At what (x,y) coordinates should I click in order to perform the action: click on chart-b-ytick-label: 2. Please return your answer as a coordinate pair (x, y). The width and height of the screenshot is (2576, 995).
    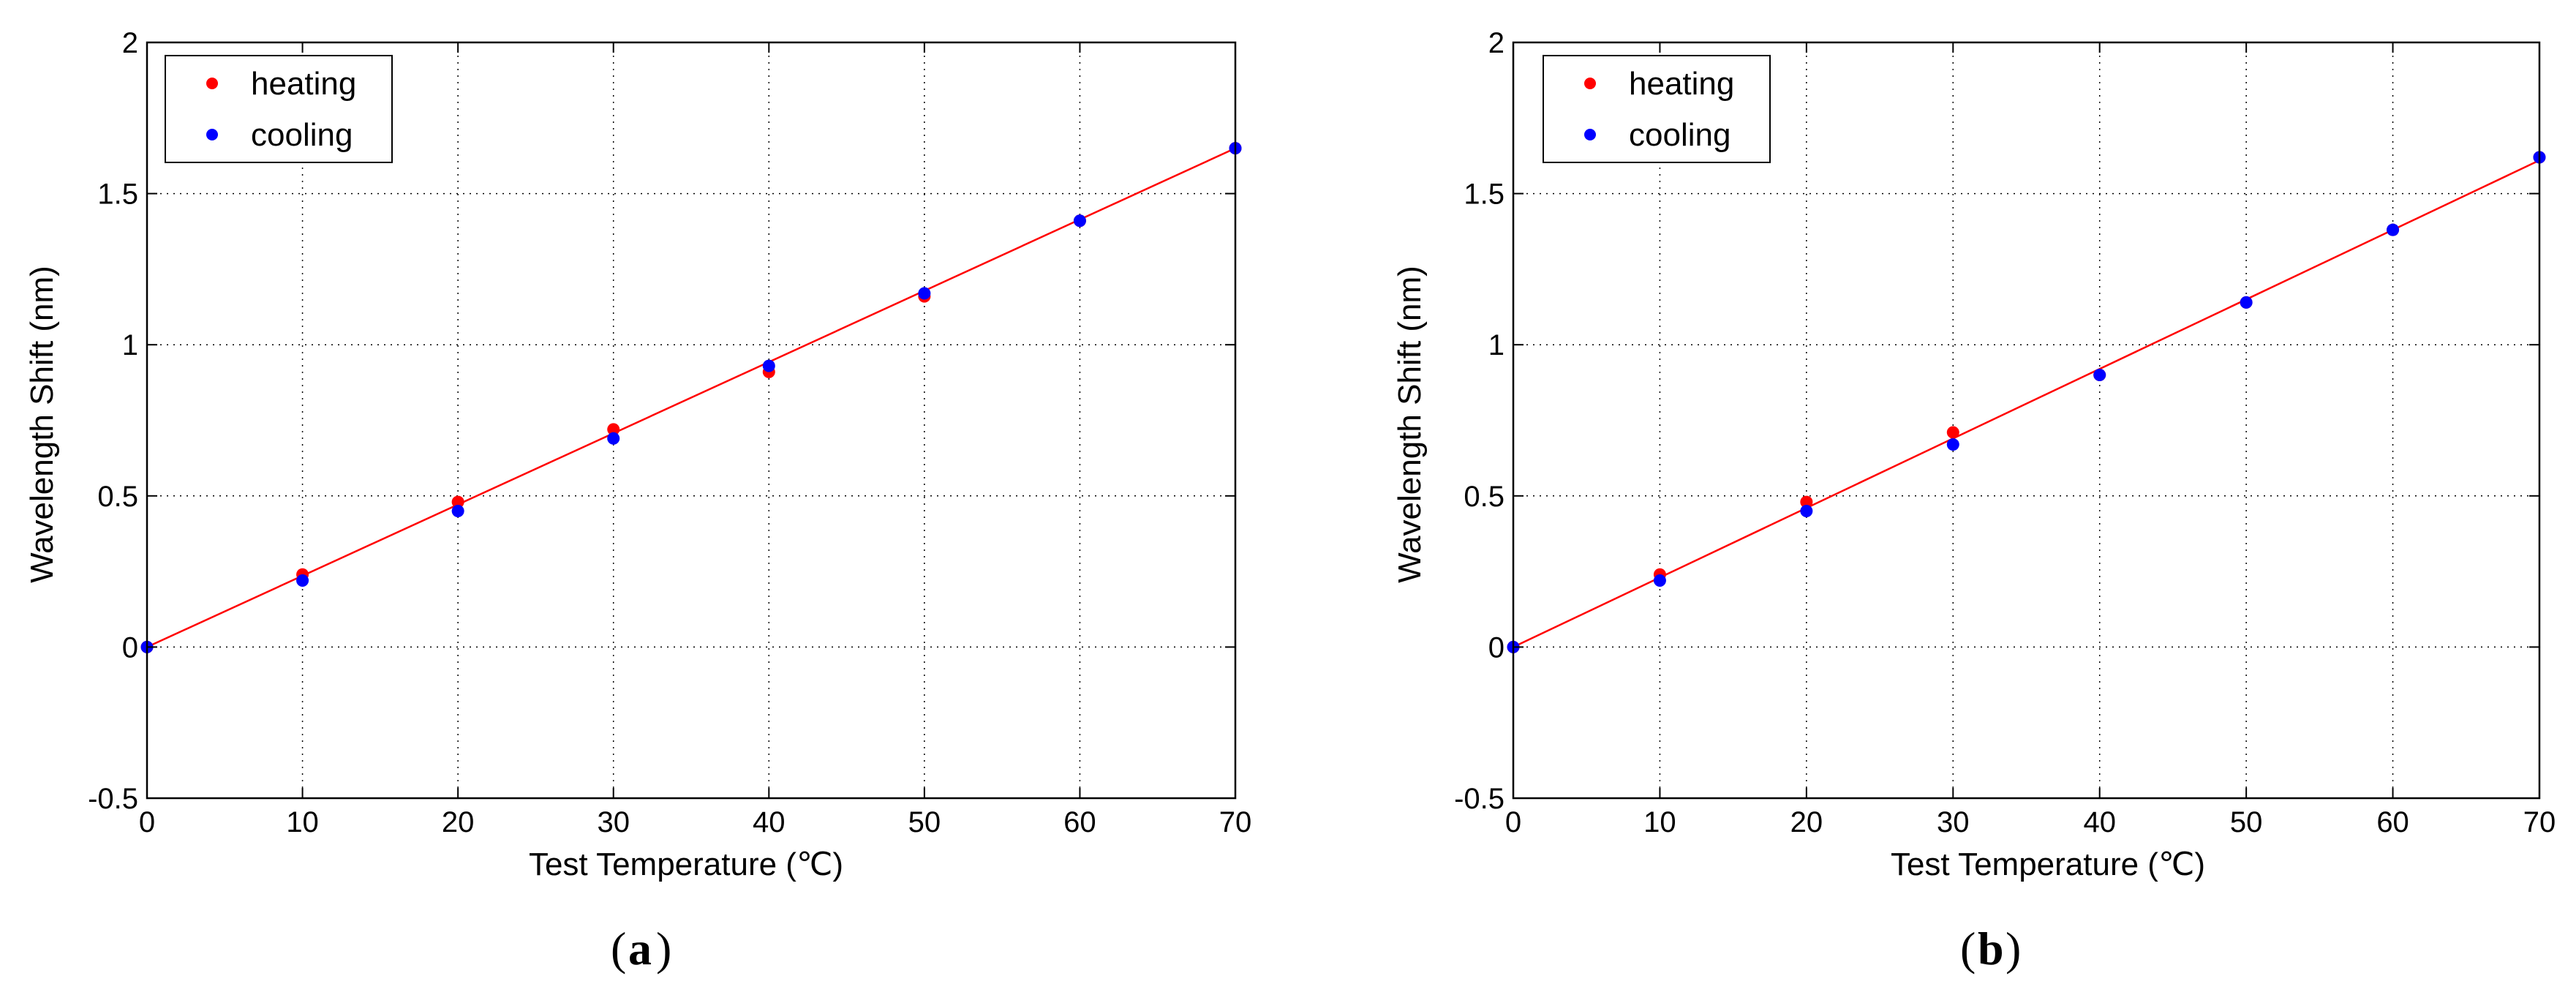
    Looking at the image, I should click on (1496, 43).